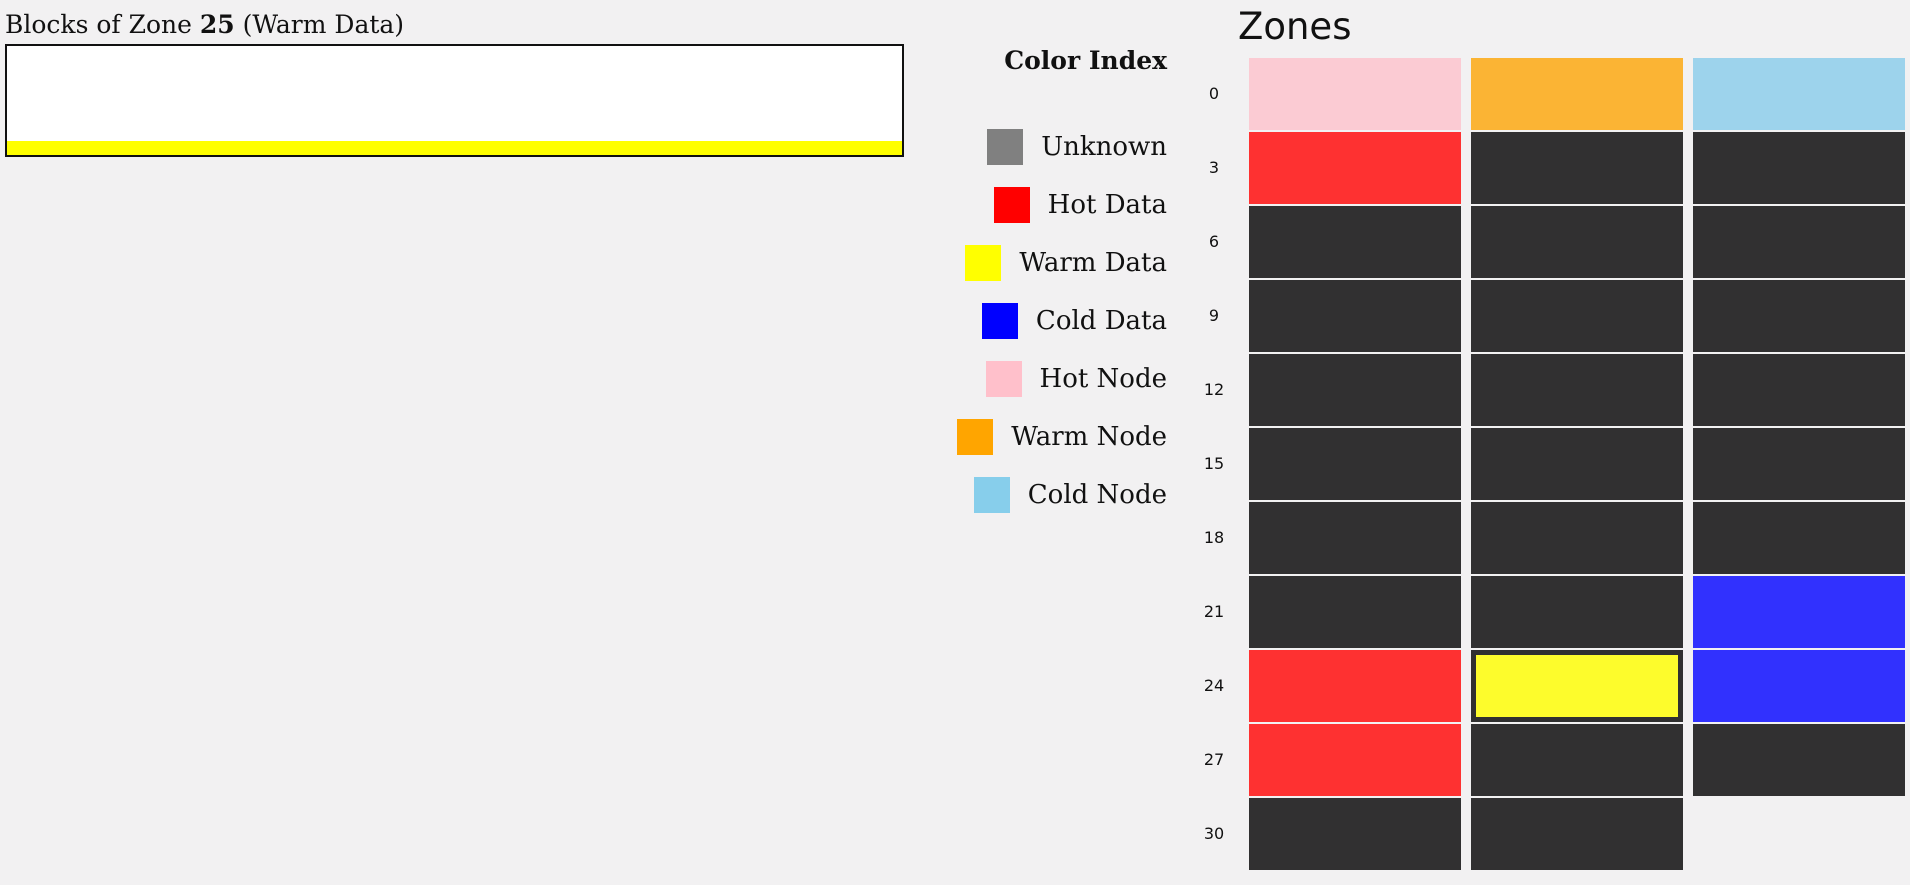 This screenshot has height=885, width=1910. I want to click on legend-item: Warm Data, so click(1037, 263).